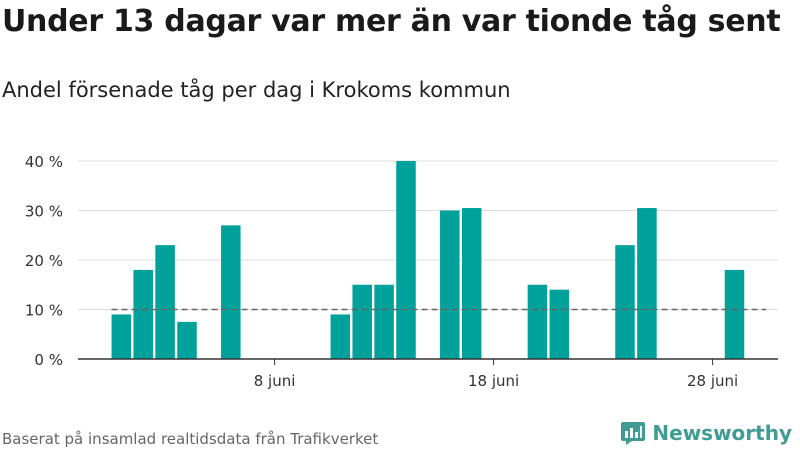 Image resolution: width=800 pixels, height=450 pixels. Describe the element at coordinates (44, 212) in the screenshot. I see `y-tick-label: 30 %` at that location.